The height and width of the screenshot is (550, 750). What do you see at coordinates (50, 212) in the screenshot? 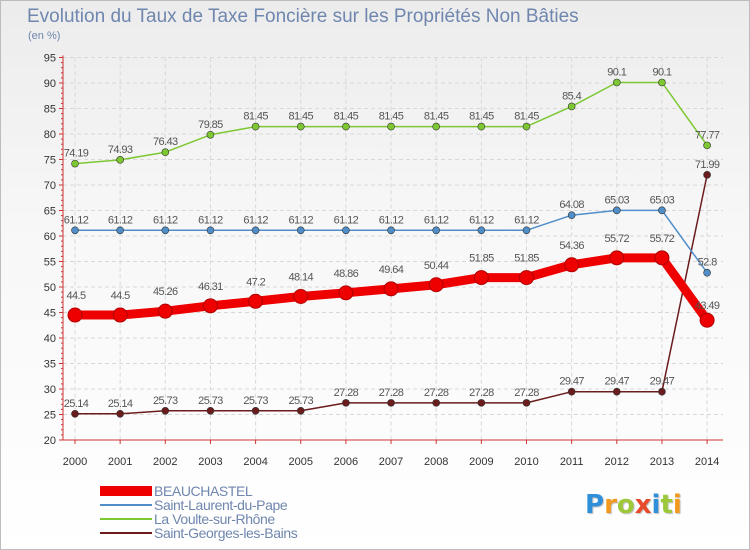
I see `y-tick-label: 65` at bounding box center [50, 212].